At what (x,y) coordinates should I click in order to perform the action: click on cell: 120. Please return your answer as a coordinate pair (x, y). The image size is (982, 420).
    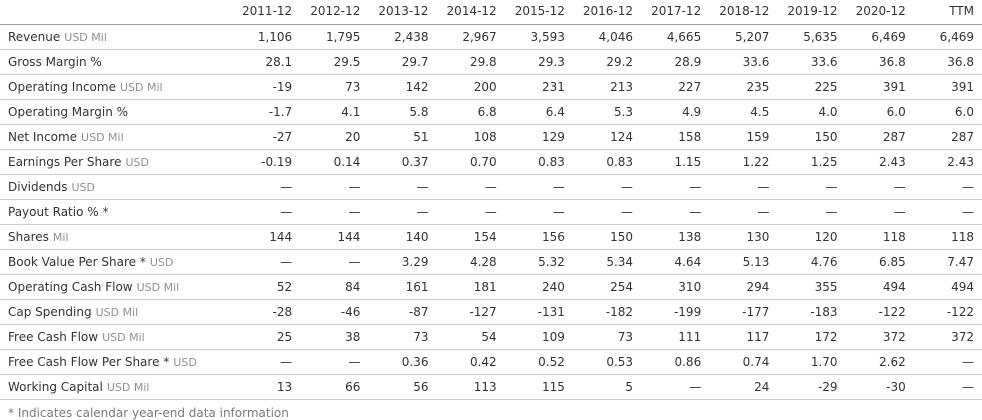
    Looking at the image, I should click on (811, 237).